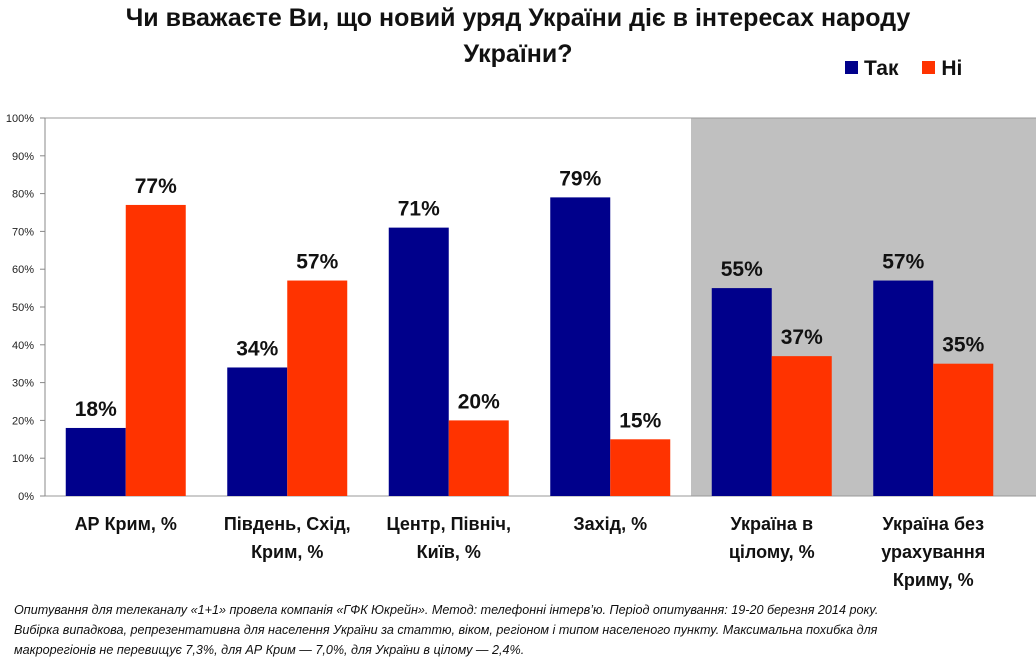 The width and height of the screenshot is (1036, 660). Describe the element at coordinates (881, 68) in the screenshot. I see `legend-label-yes: Так` at that location.